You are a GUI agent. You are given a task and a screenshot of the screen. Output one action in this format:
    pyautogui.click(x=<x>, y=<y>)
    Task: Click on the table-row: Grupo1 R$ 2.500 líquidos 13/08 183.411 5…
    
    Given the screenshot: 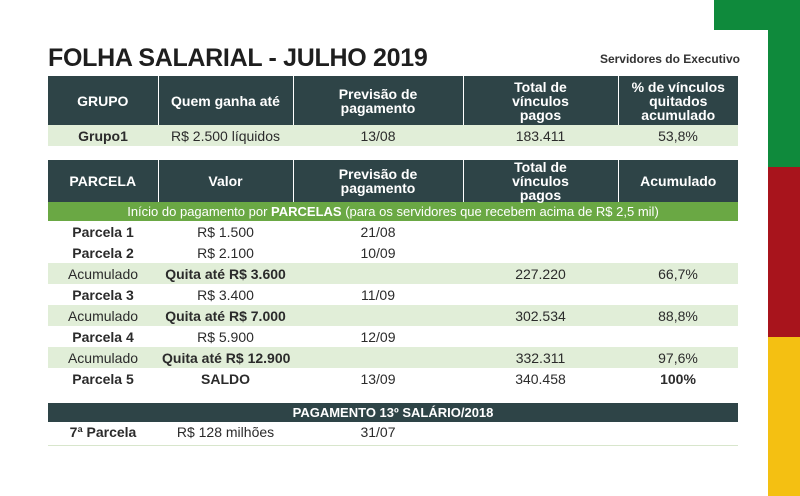 What is the action you would take?
    pyautogui.click(x=393, y=135)
    